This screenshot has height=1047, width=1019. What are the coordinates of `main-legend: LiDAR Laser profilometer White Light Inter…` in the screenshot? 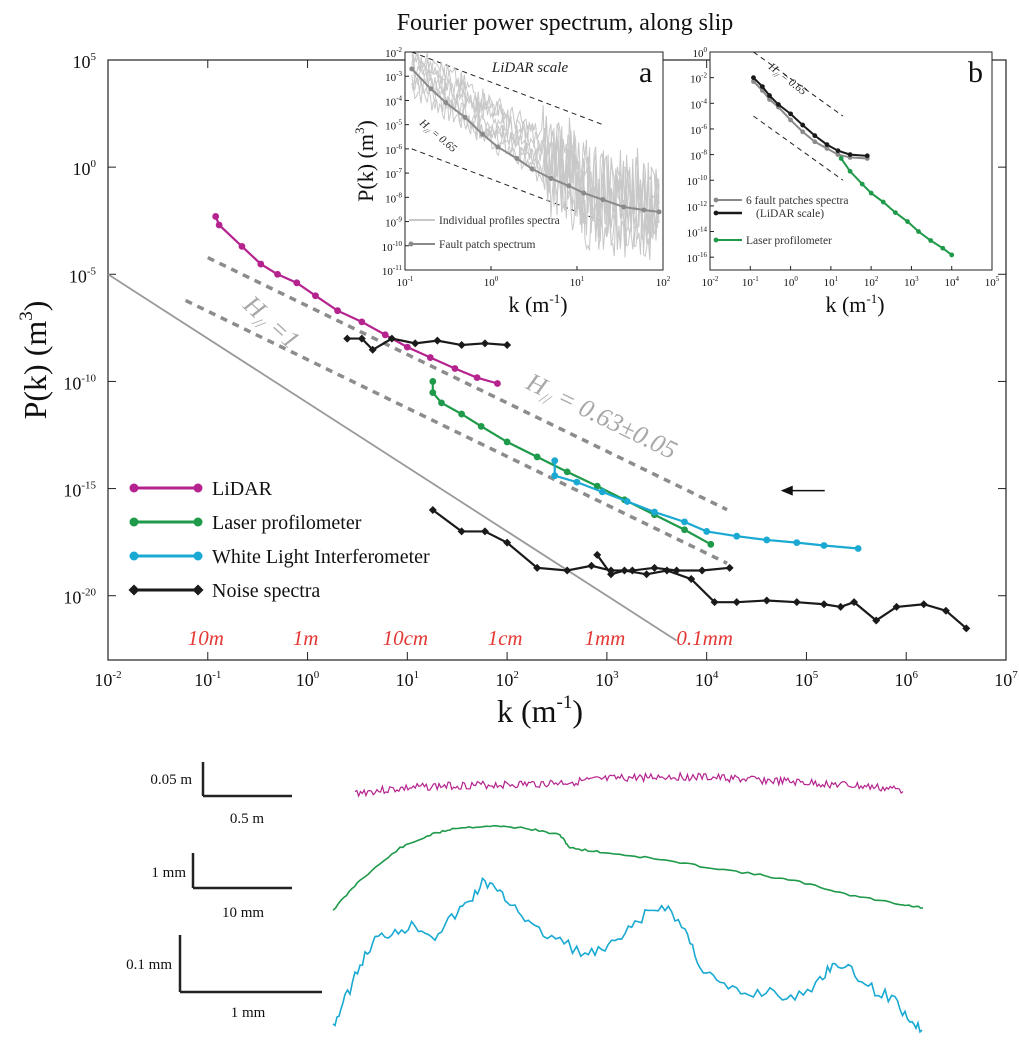 It's located at (279, 540).